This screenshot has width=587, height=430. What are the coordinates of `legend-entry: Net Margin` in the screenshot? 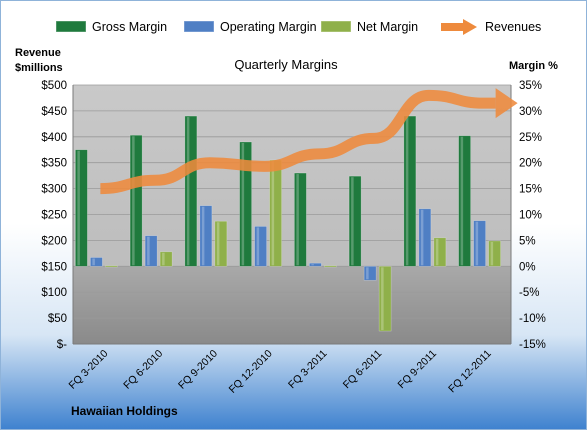 It's located at (387, 27).